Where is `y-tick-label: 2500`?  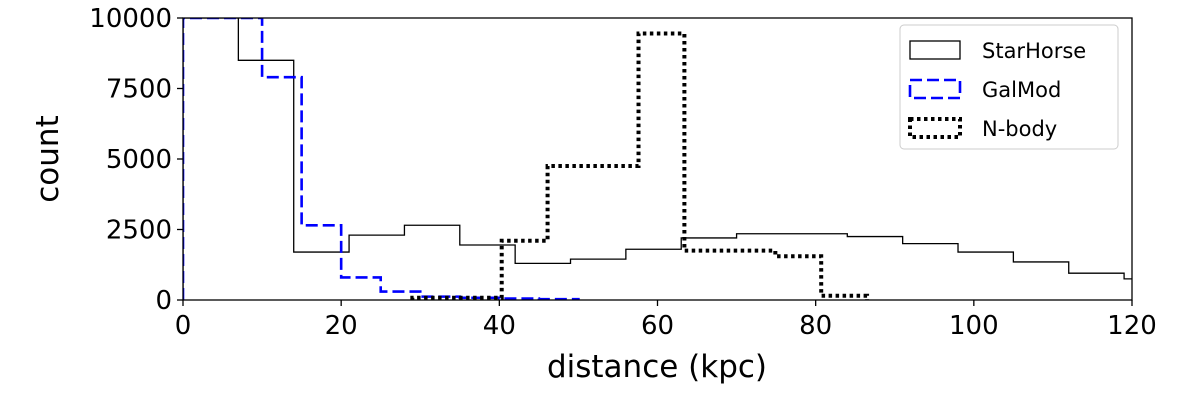
y-tick-label: 2500 is located at coordinates (139, 231).